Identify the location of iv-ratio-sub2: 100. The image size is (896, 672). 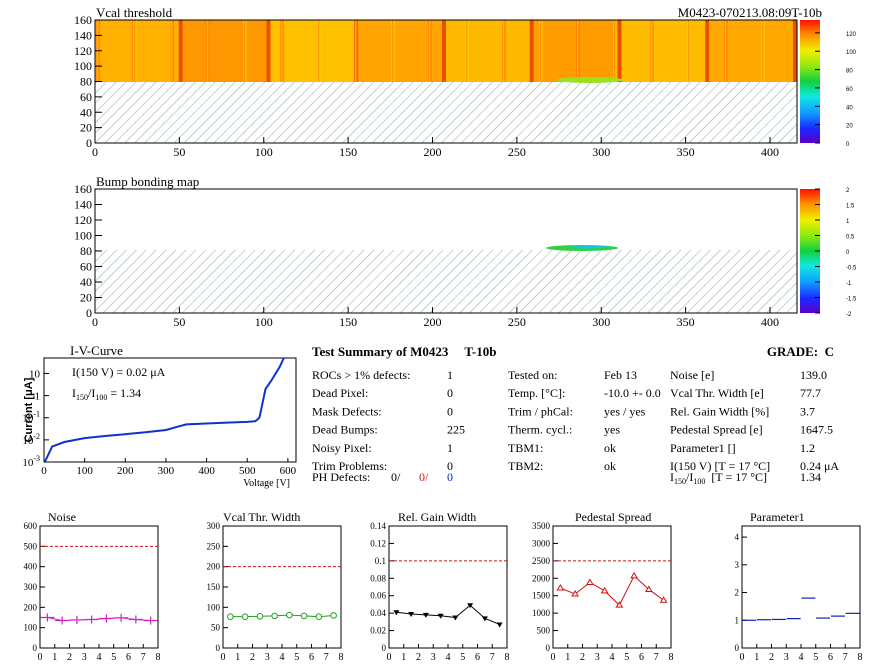
(101, 397).